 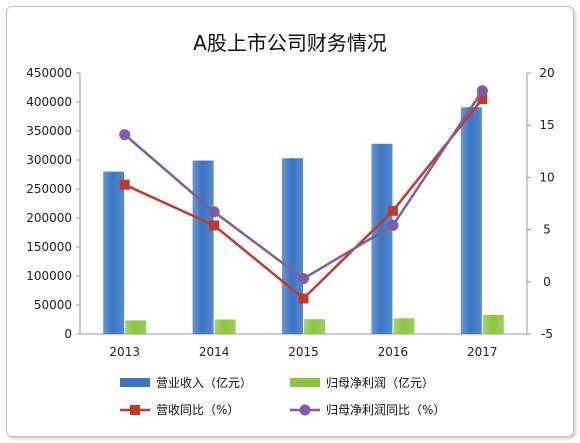 I want to click on y-left-tick-label: 200000, so click(x=49, y=218).